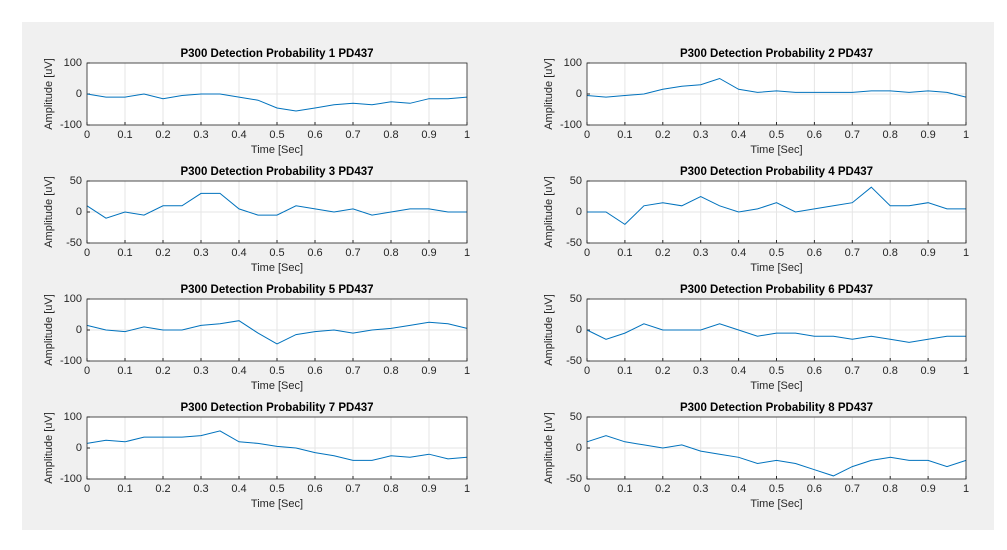 Image resolution: width=1007 pixels, height=550 pixels. Describe the element at coordinates (776, 54) in the screenshot. I see `axes-title: P300 Detection Probability 2 PD437` at that location.